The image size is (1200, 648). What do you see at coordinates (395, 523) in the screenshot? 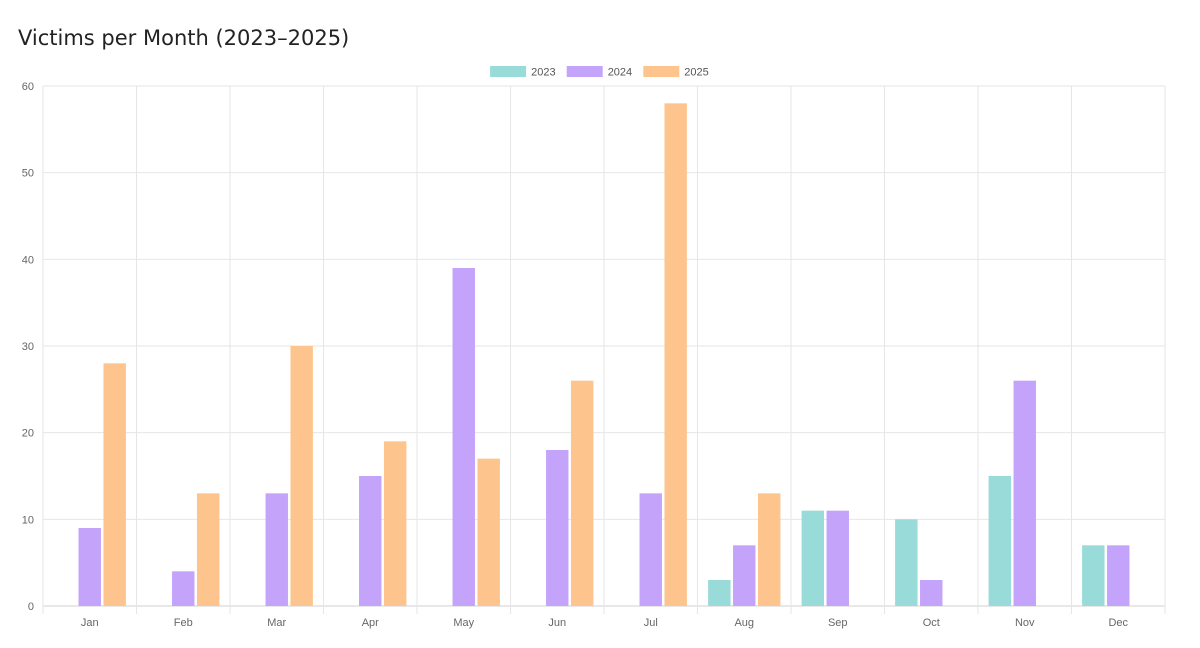
I see `bar-2025-apr: 2025 Apr: 19` at bounding box center [395, 523].